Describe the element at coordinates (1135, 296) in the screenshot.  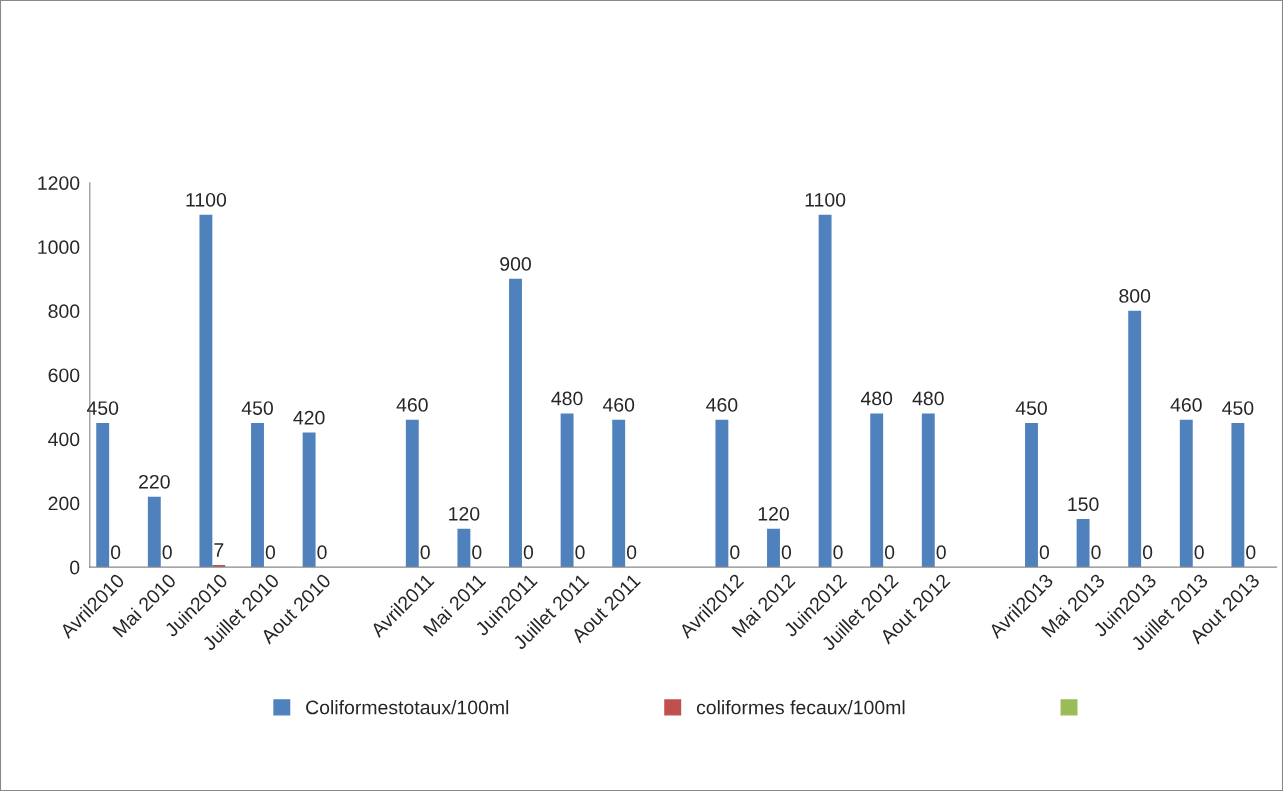
I see `data-label: 800` at that location.